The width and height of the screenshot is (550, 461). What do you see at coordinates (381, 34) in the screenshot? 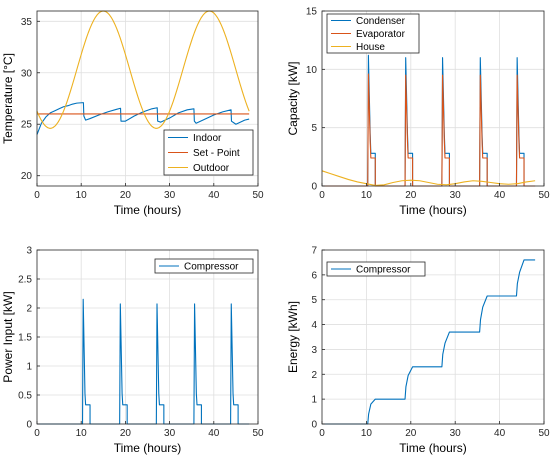
I see `legend-label: Evaporator` at bounding box center [381, 34].